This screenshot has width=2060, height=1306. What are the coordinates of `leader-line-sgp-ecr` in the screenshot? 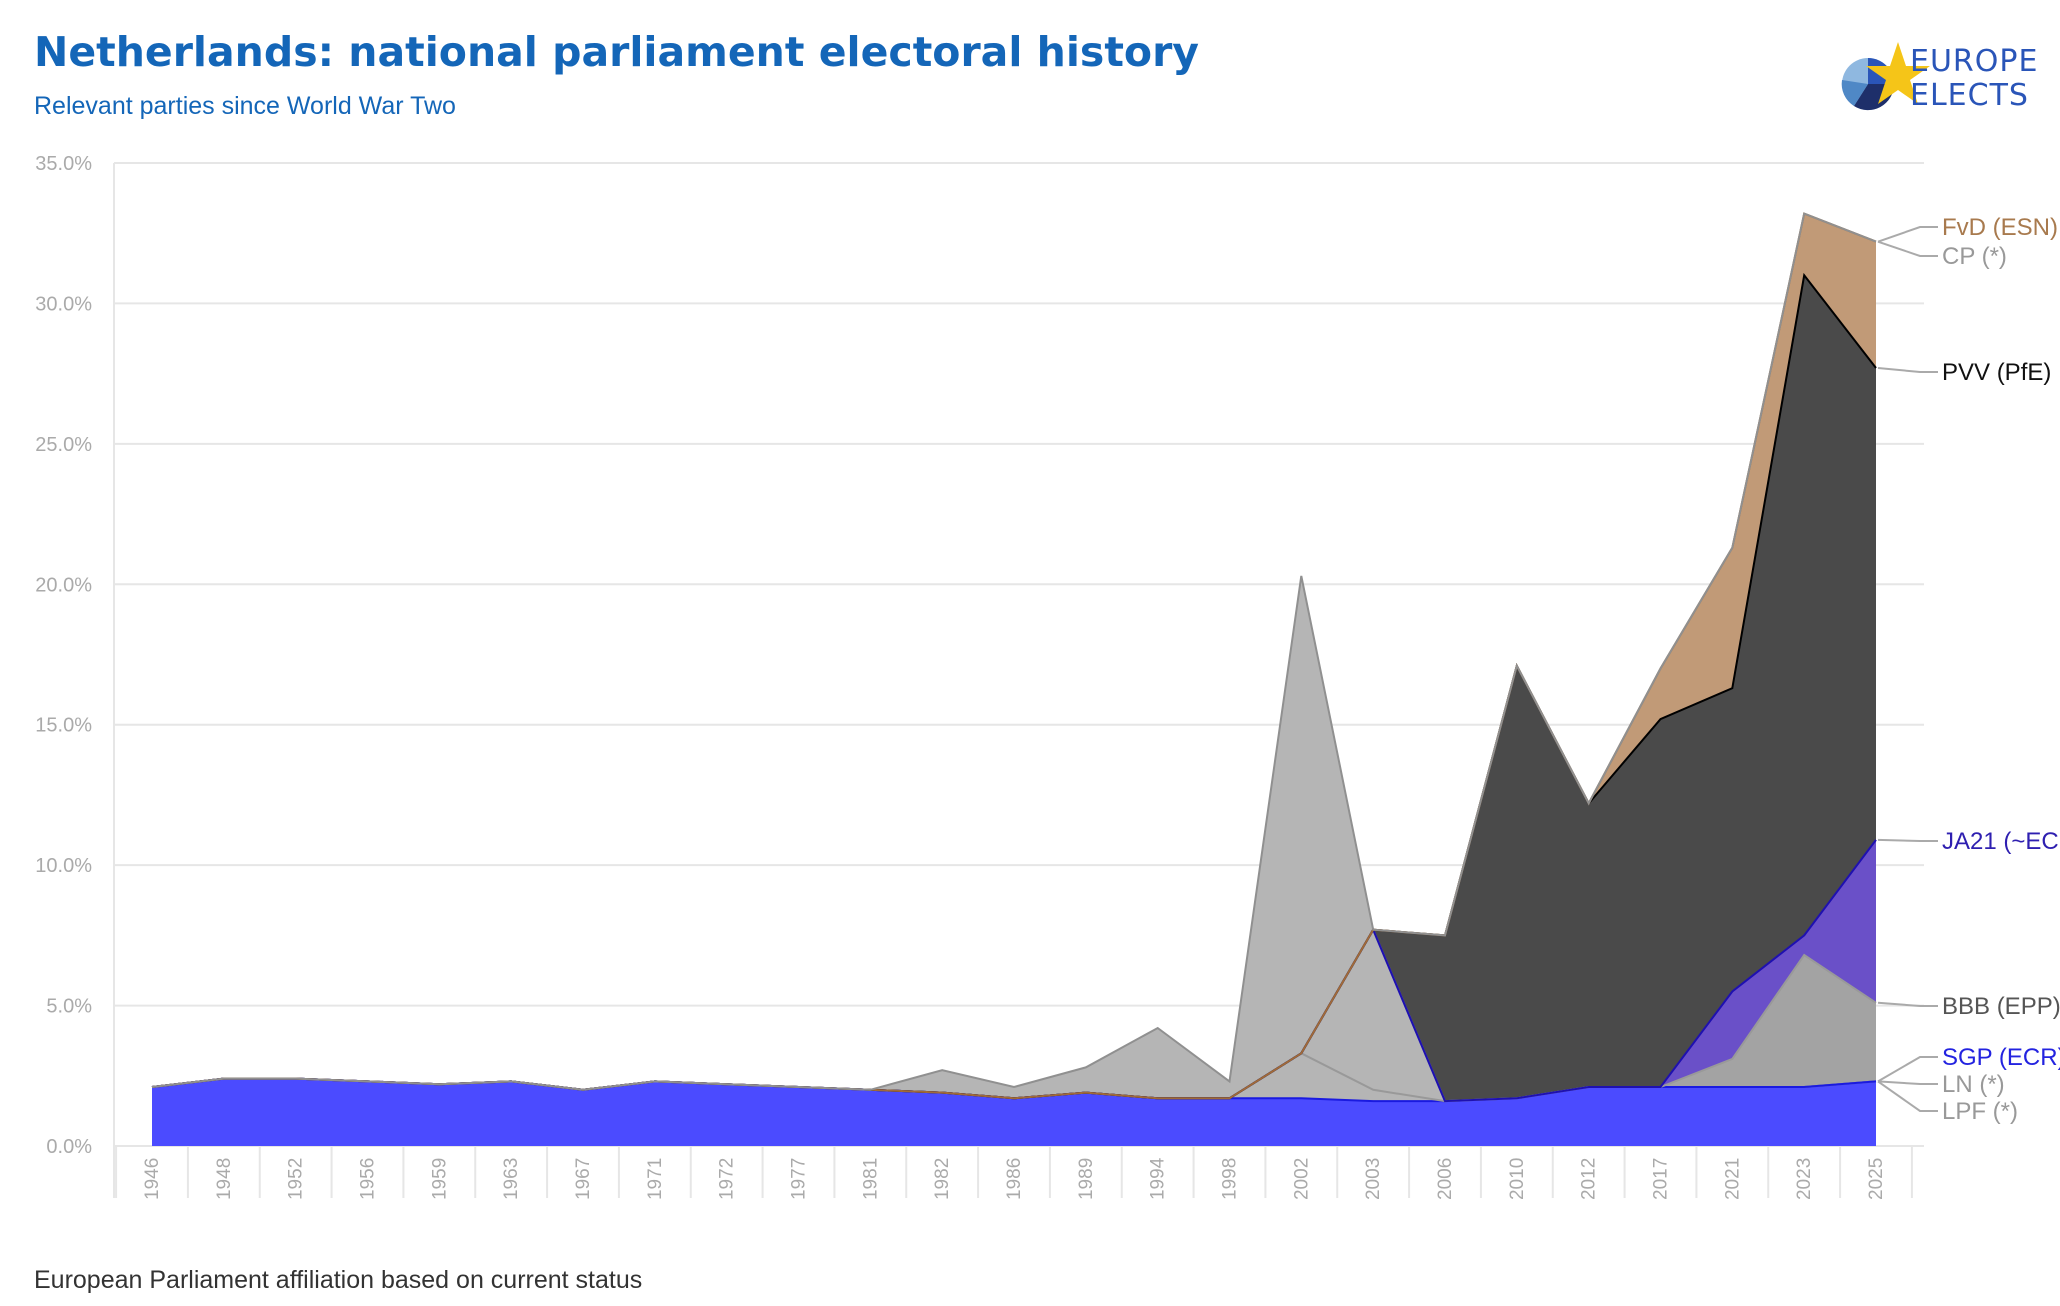 It's located at (1907, 1069).